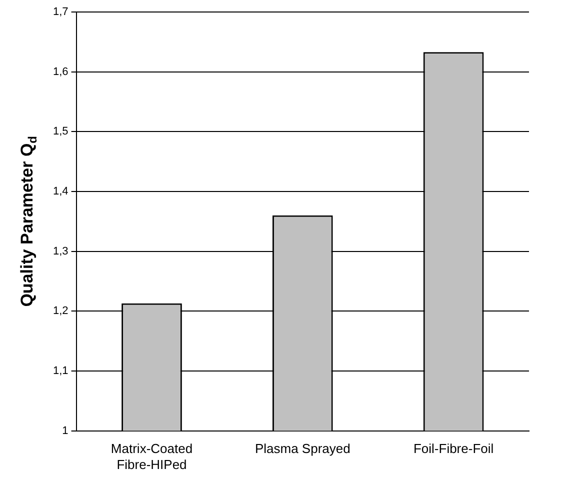 This screenshot has height=486, width=579. I want to click on y-tick-label: 1,1, so click(60, 371).